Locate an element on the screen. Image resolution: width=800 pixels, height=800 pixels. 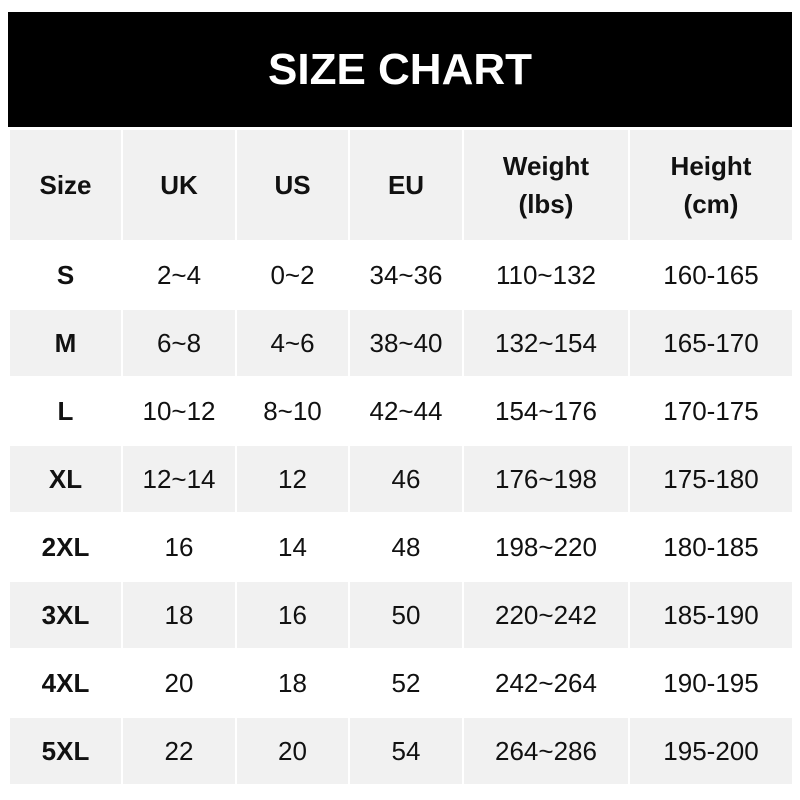
value-cell: 50 is located at coordinates (406, 615).